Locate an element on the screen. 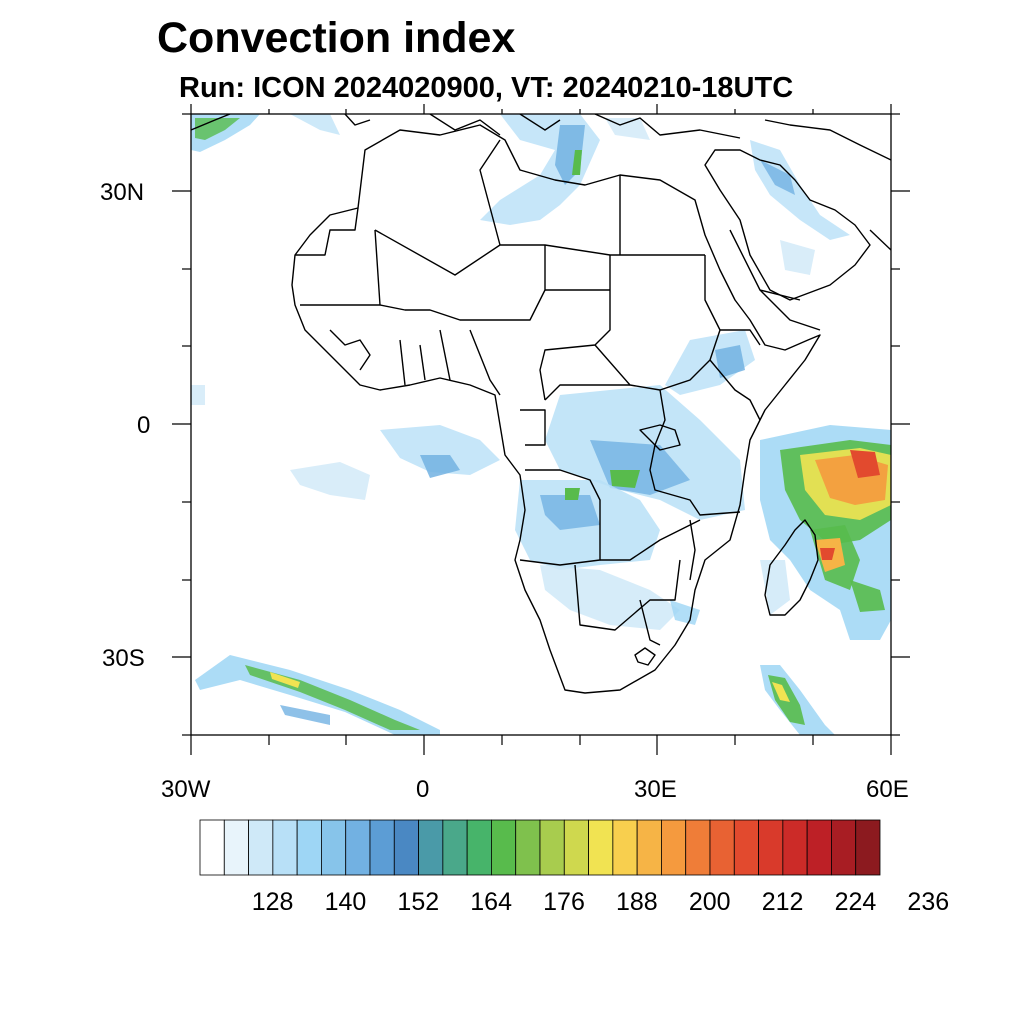  colorbar-tick-label: 164 is located at coordinates (491, 902).